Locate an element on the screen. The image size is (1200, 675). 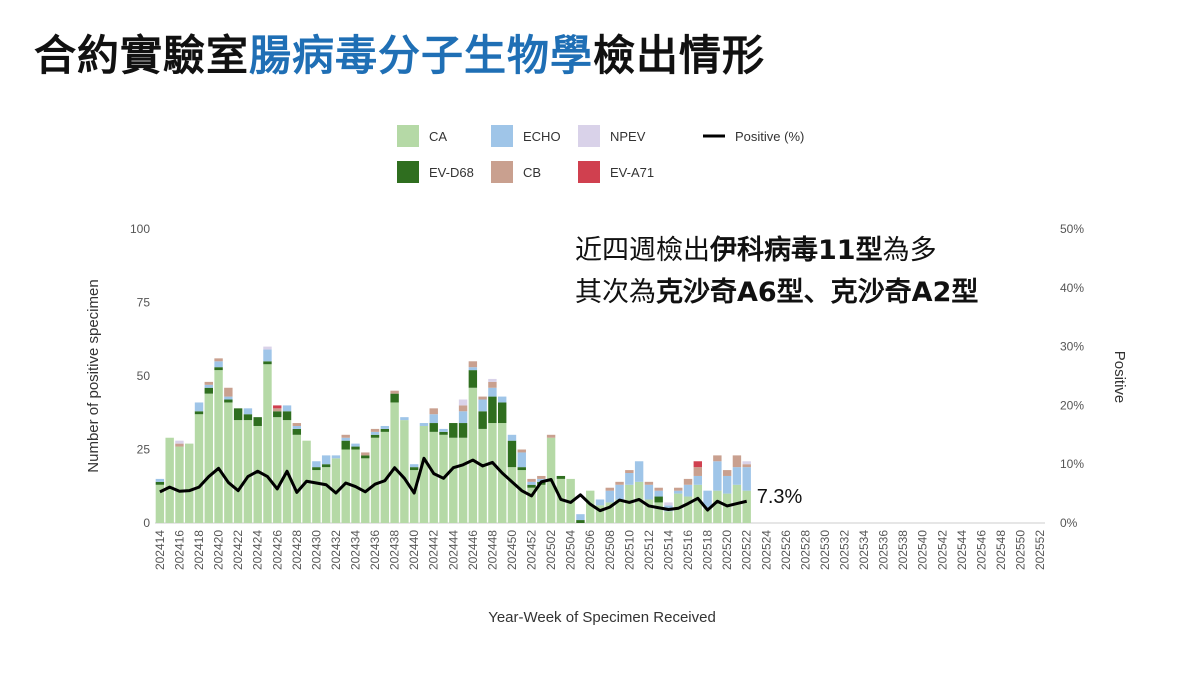
x-tick-label: 202442 is located at coordinates (434, 550).